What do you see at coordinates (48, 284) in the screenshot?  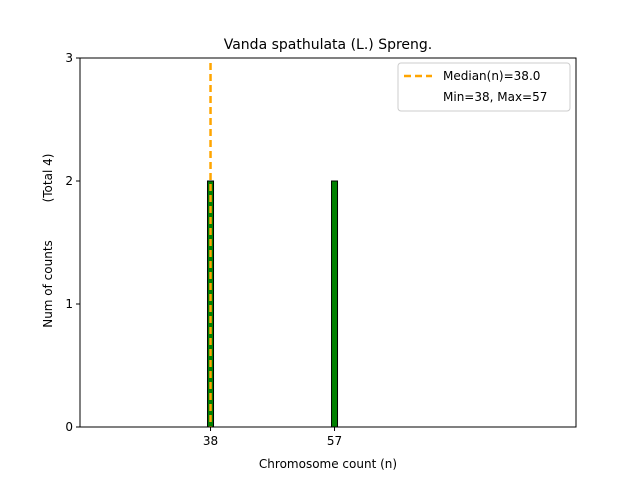 I see `y-axis-label: Num of counts` at bounding box center [48, 284].